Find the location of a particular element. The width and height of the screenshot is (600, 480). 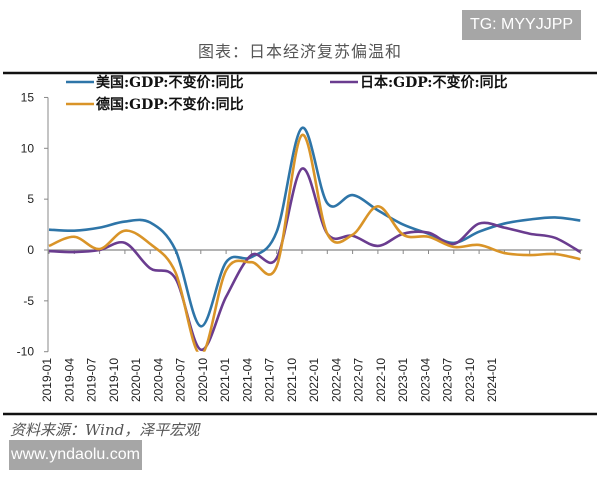

y-tick-label: -5 is located at coordinates (28, 301).